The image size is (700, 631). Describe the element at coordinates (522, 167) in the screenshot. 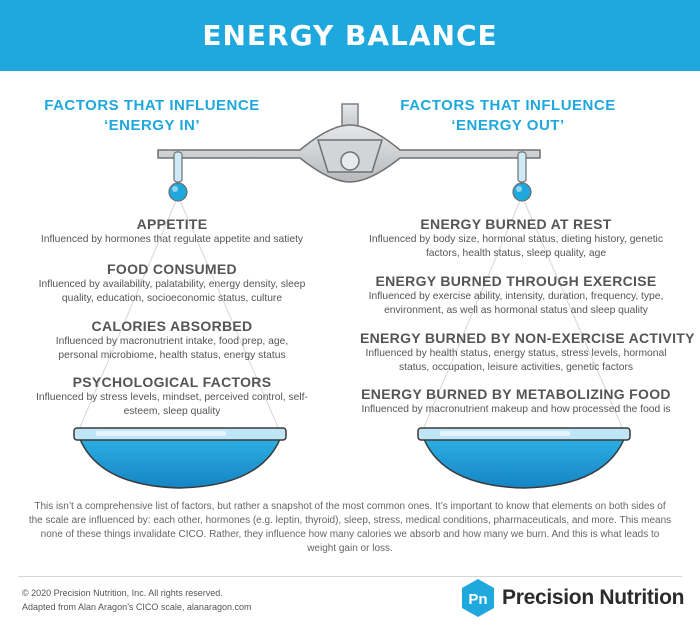

I see `right-hanger-rod` at that location.